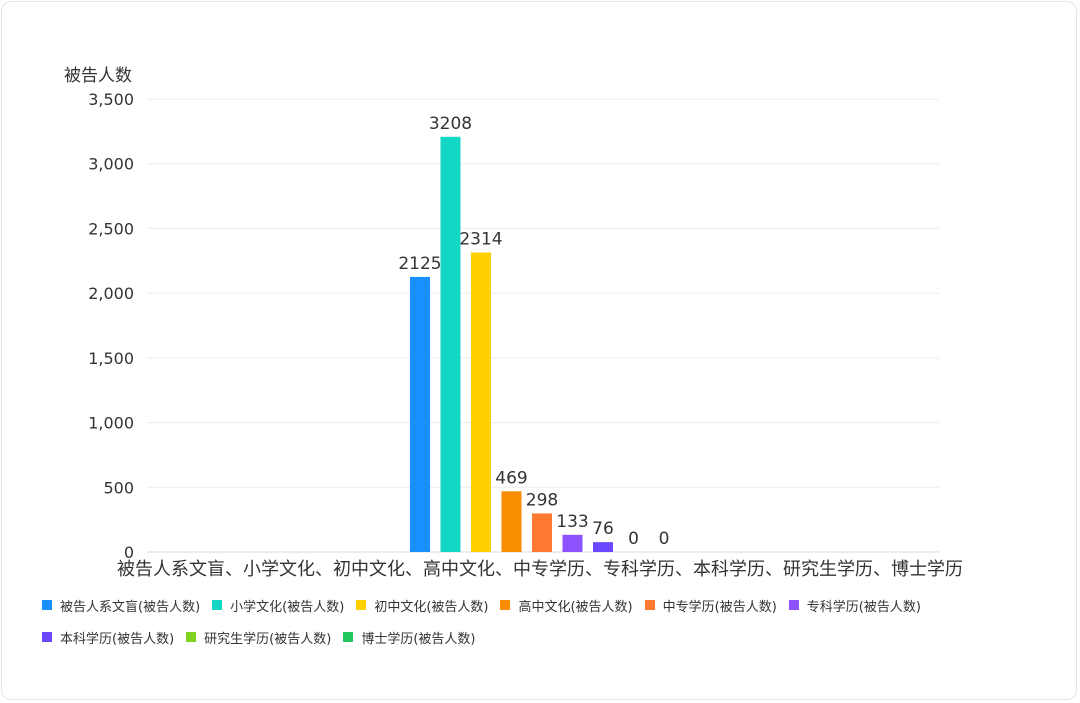 This screenshot has height=703, width=1080. I want to click on y-tick-label: 3,000, so click(111, 164).